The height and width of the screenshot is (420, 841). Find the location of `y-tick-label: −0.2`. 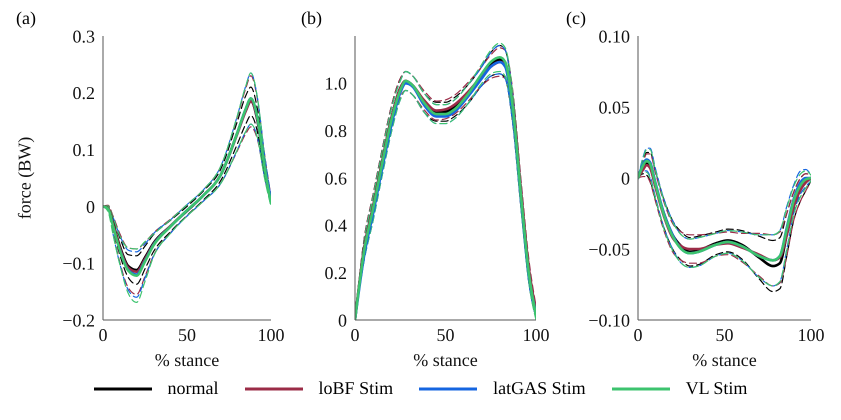

y-tick-label: −0.2 is located at coordinates (78, 320).